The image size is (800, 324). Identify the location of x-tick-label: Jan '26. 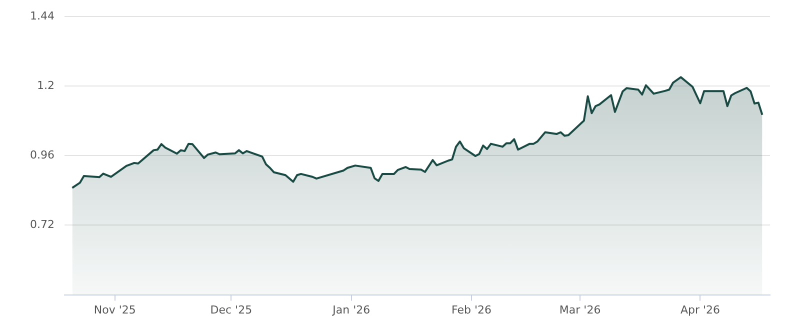
(351, 309).